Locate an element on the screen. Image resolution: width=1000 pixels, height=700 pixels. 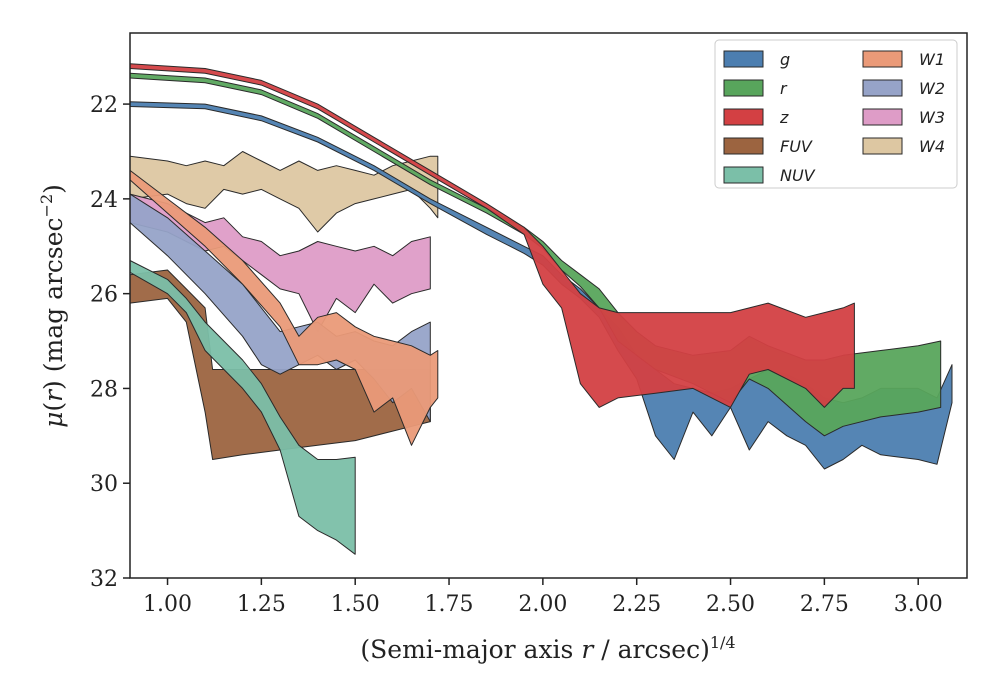
legend-label-w1: W1 is located at coordinates (932, 59).